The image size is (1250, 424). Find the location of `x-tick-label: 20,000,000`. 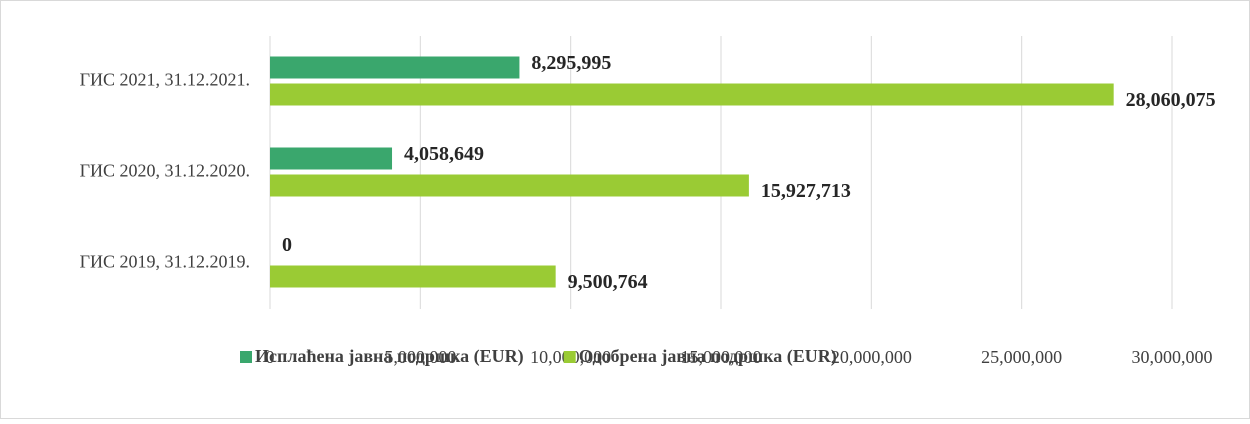

x-tick-label: 20,000,000 is located at coordinates (871, 357).